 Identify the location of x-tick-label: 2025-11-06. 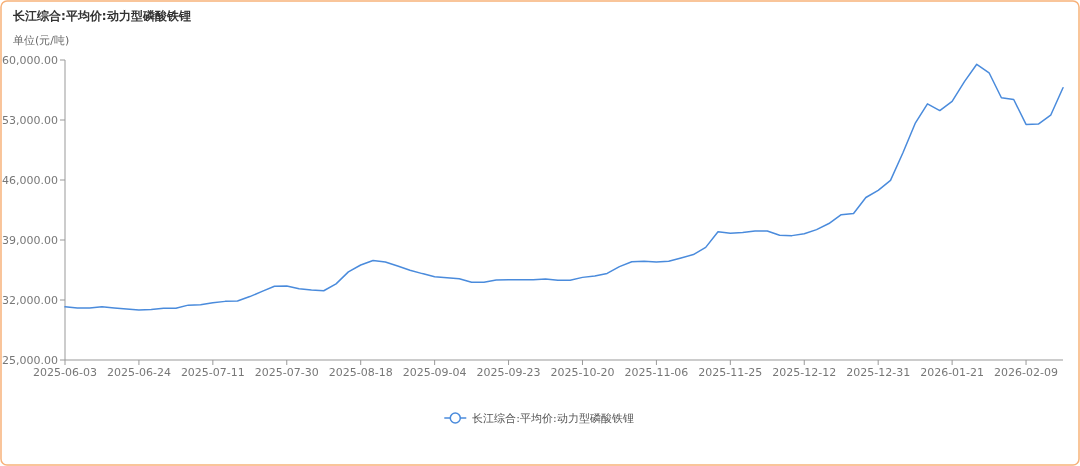
(656, 372).